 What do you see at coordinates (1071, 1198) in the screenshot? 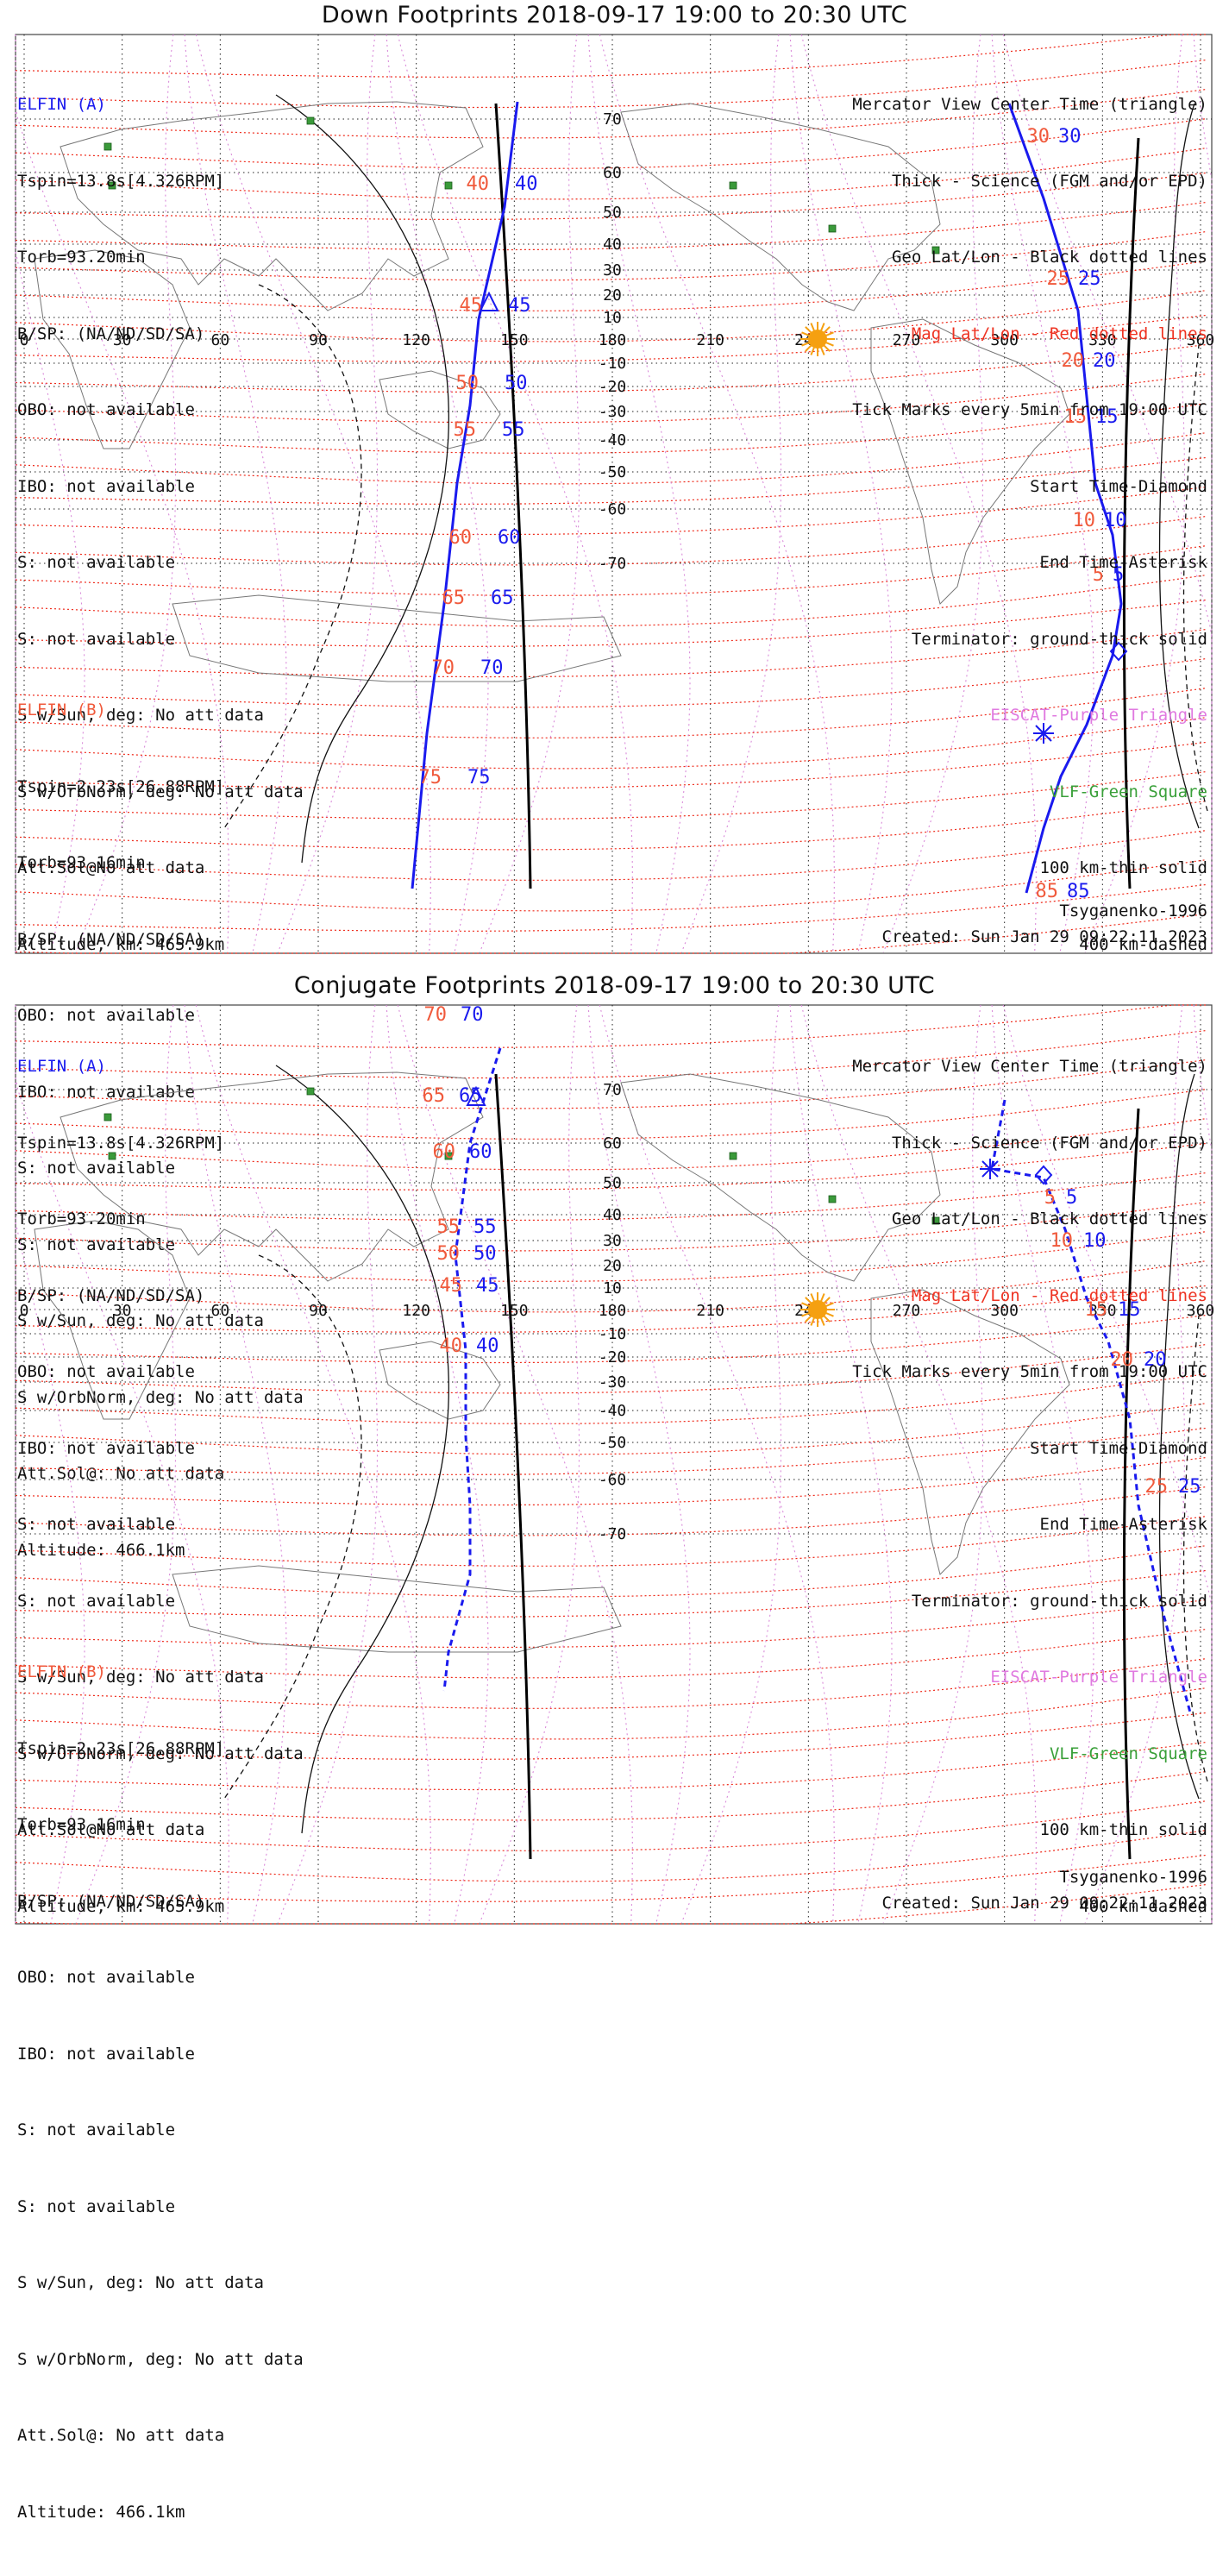
I see `elfin-b-tick-label: 5` at bounding box center [1071, 1198].